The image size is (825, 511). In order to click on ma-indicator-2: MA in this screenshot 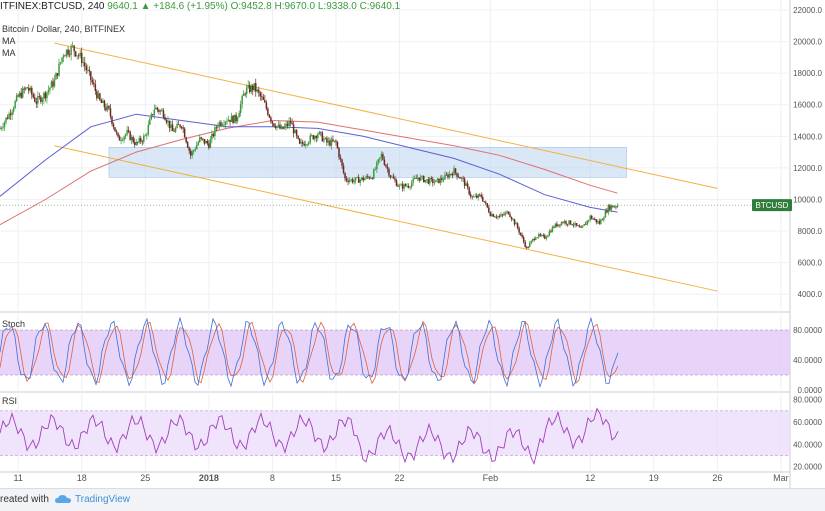, I will do `click(9, 53)`.